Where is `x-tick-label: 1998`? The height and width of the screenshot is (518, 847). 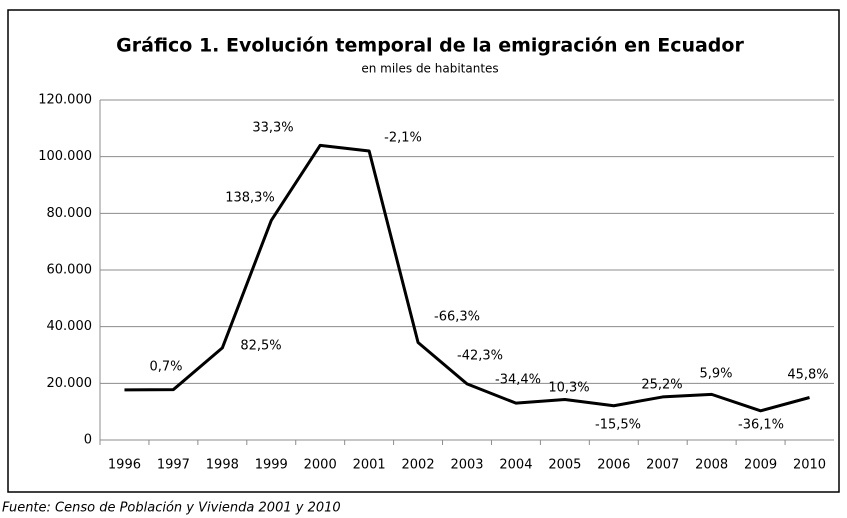 x-tick-label: 1998 is located at coordinates (222, 465).